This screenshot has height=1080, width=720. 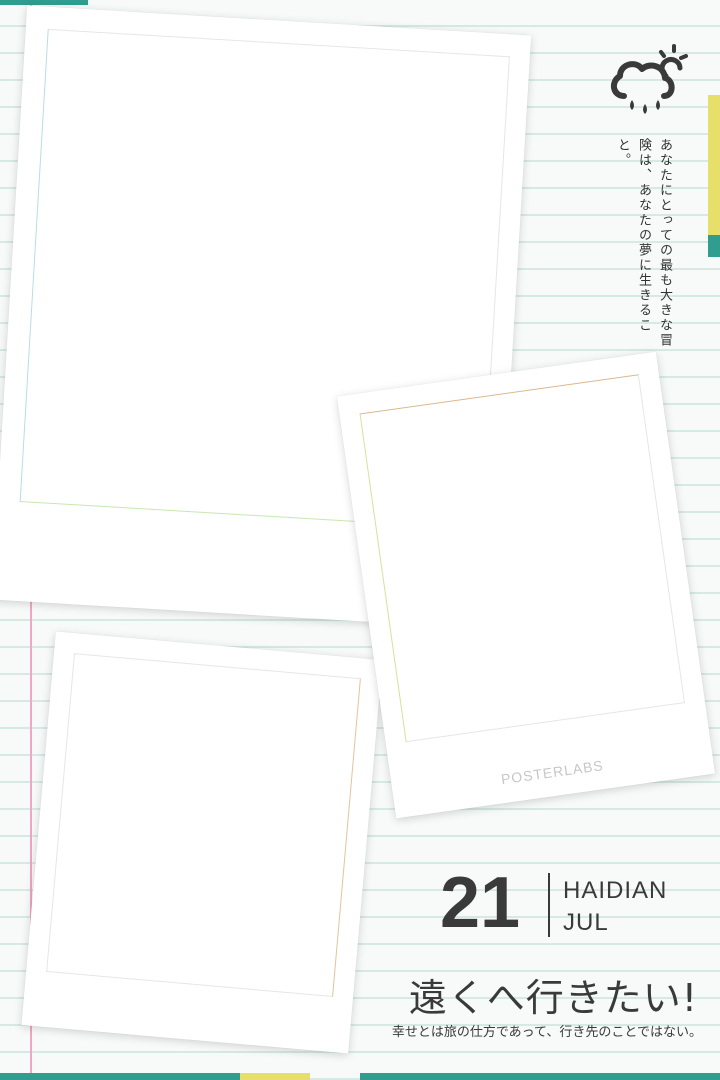 What do you see at coordinates (549, 905) in the screenshot?
I see `date-divider` at bounding box center [549, 905].